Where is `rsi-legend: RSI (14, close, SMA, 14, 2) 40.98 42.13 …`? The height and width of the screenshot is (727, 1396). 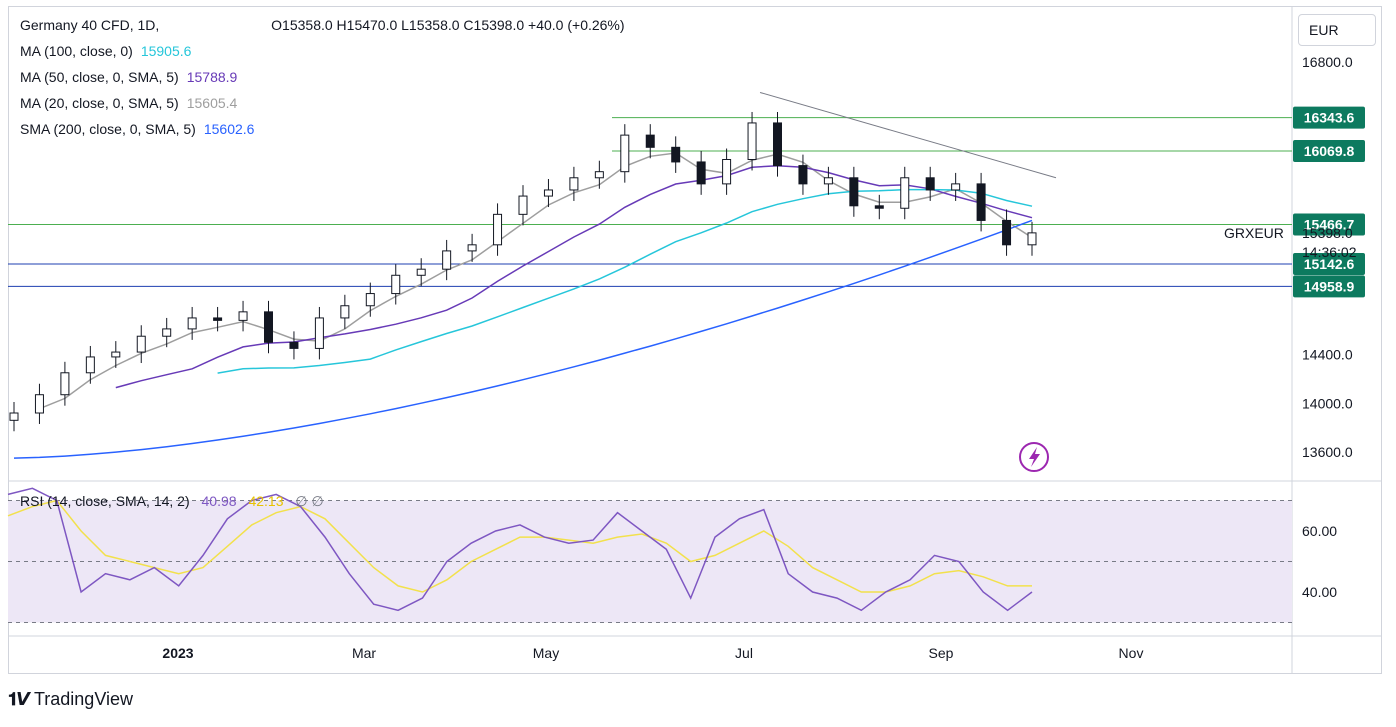 rsi-legend: RSI (14, close, SMA, 14, 2) 40.98 42.13 … is located at coordinates (172, 501).